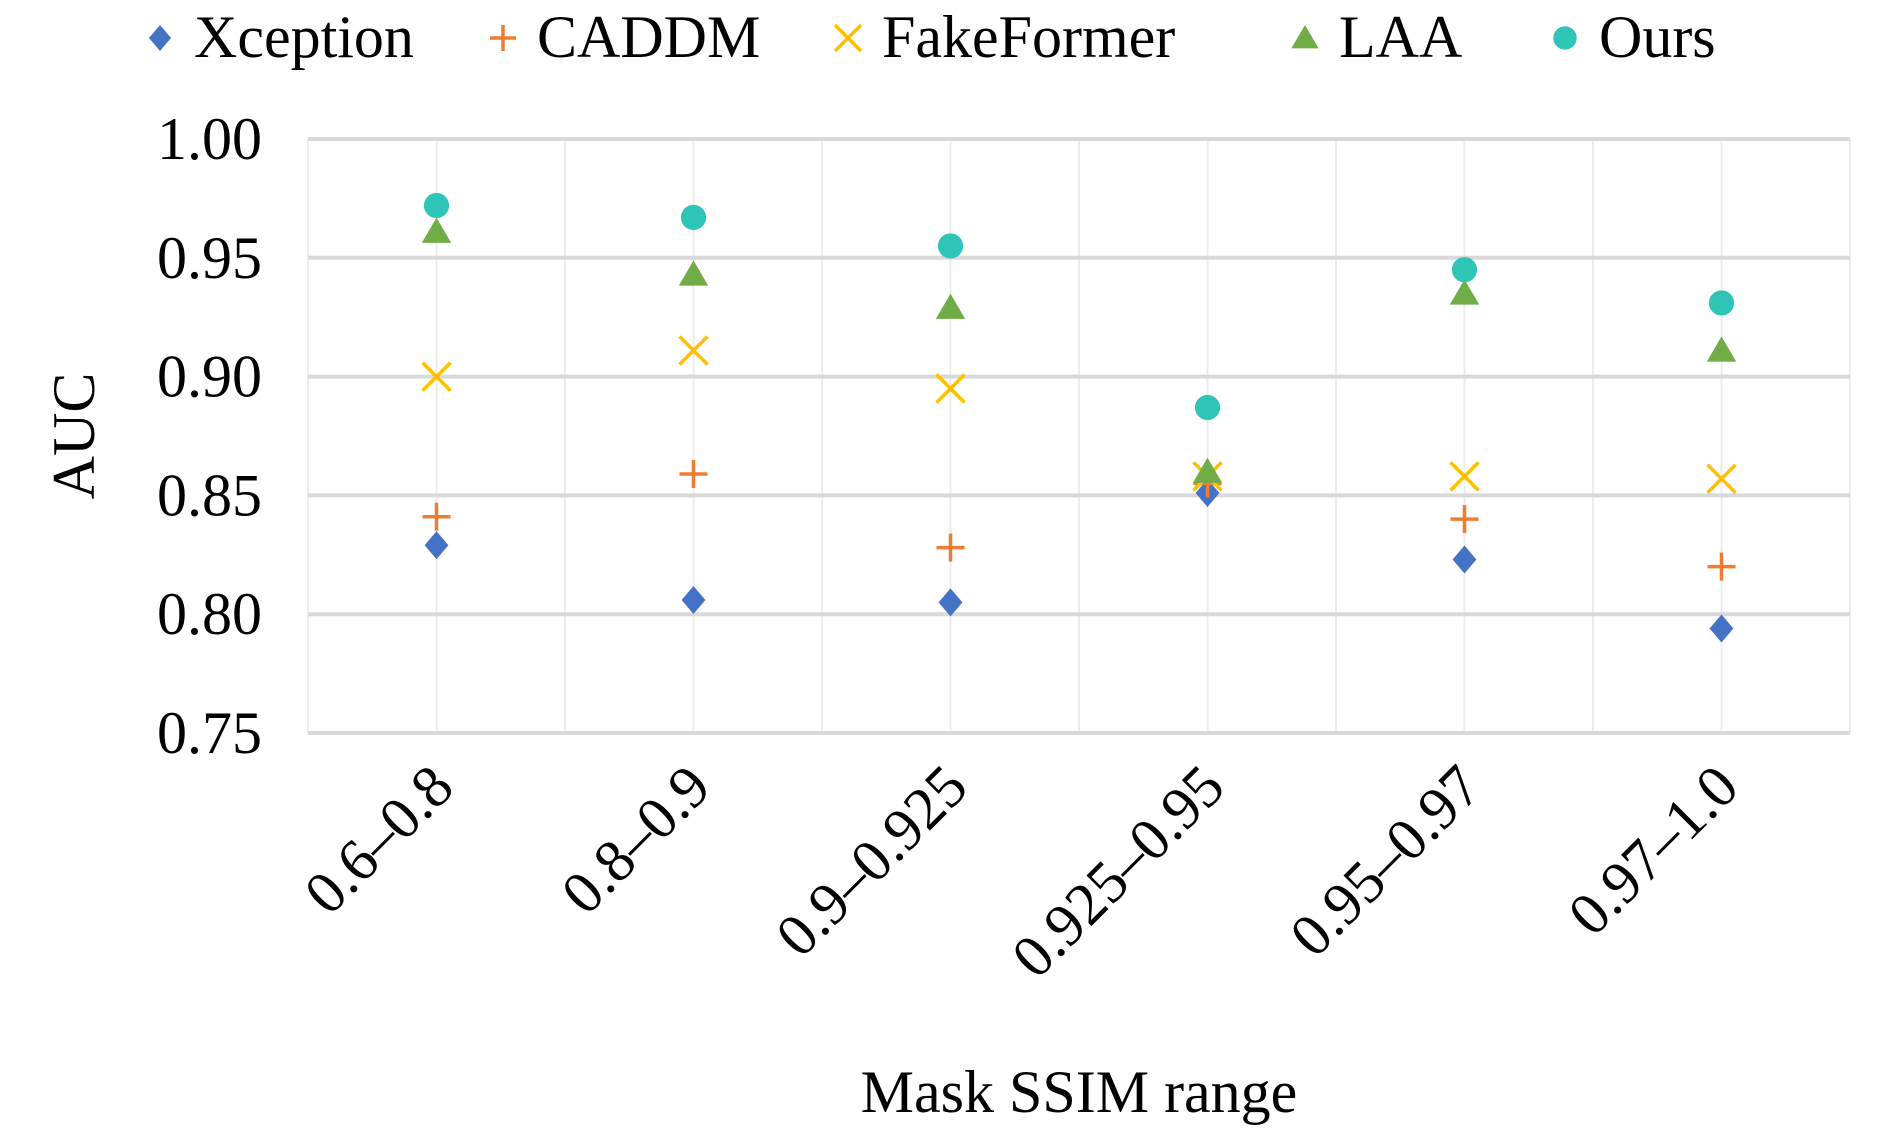  Describe the element at coordinates (1079, 1092) in the screenshot. I see `x-axis-label: Mask SSIM range` at that location.